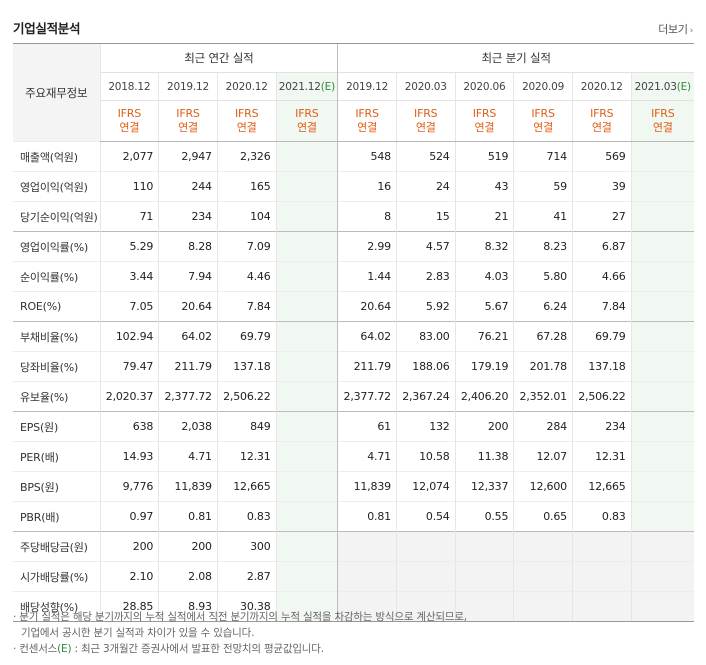 Image resolution: width=706 pixels, height=665 pixels. What do you see at coordinates (601, 246) in the screenshot?
I see `quarter-cell: 6.87` at bounding box center [601, 246].